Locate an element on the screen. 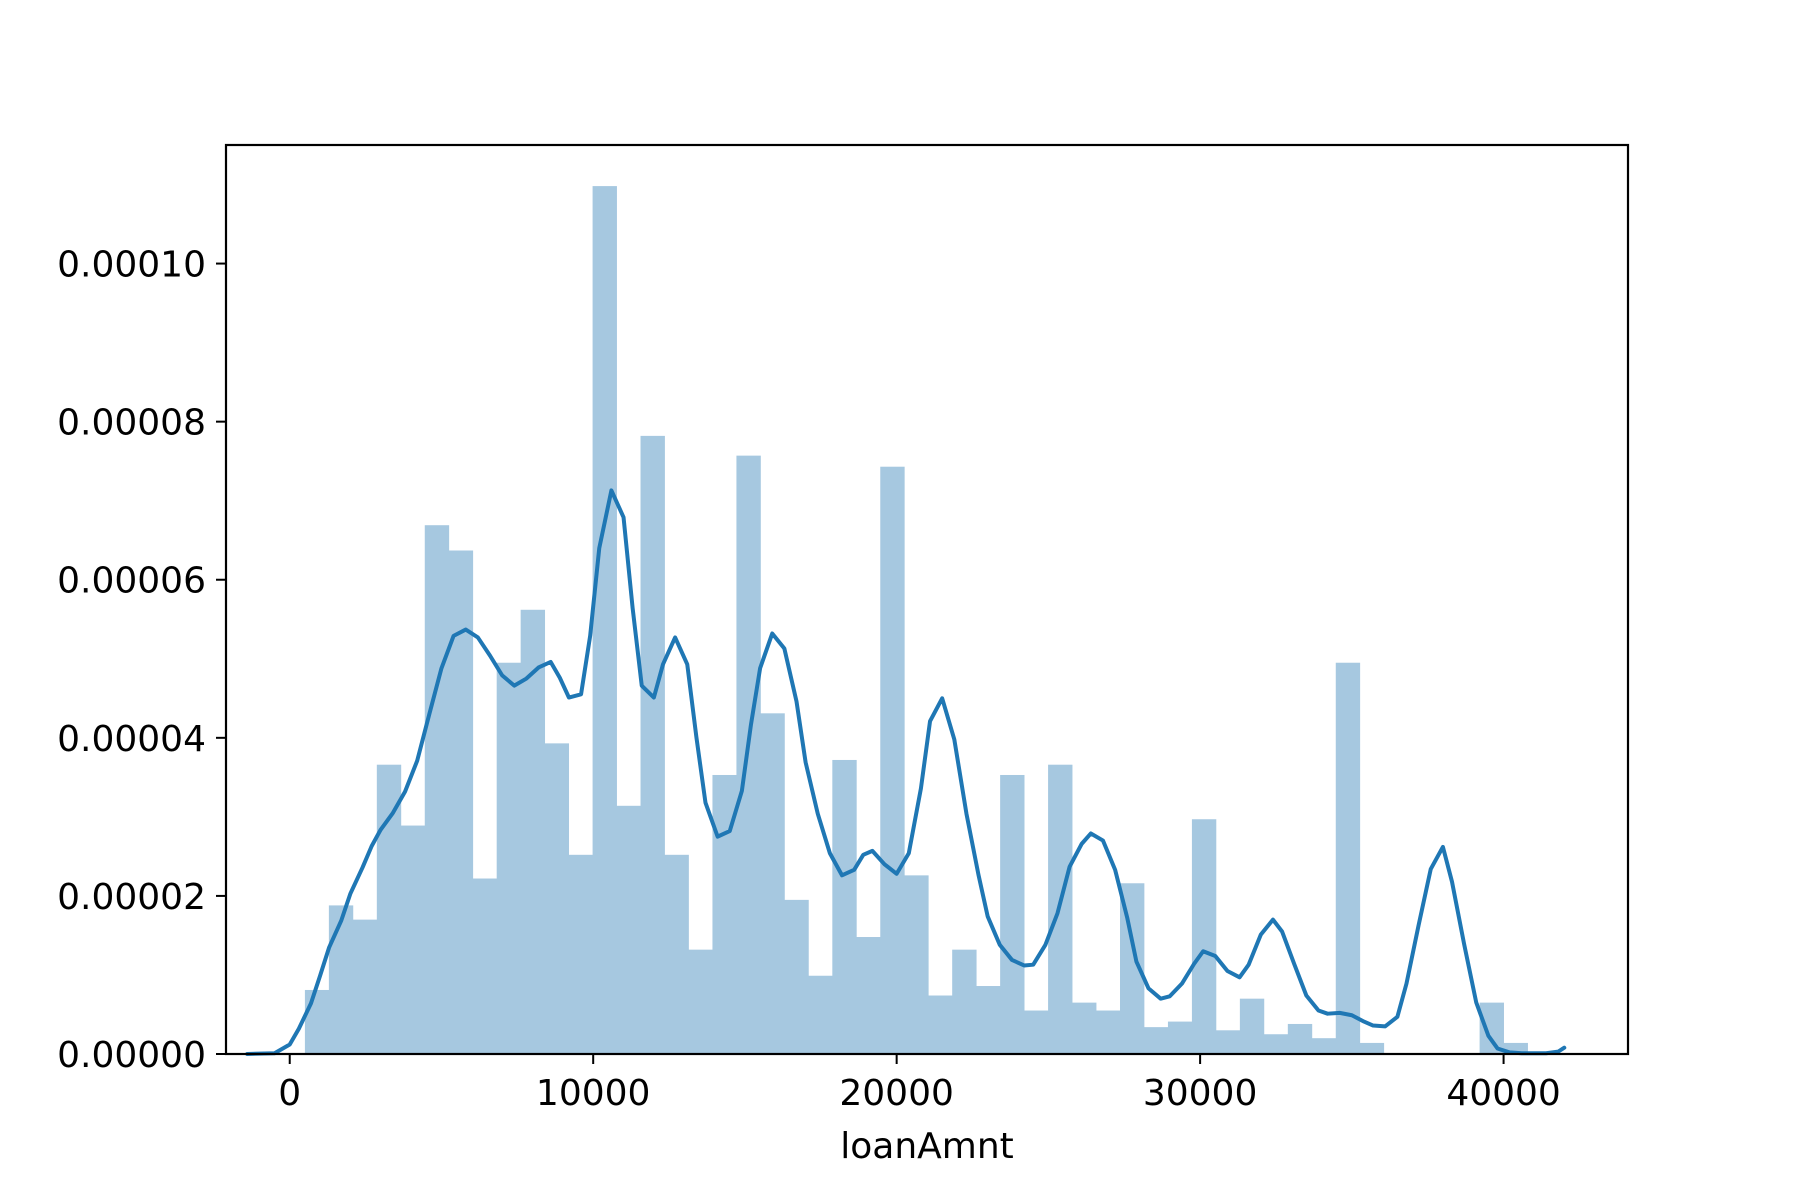  y-tick-label: 0.00002 is located at coordinates (131, 897).